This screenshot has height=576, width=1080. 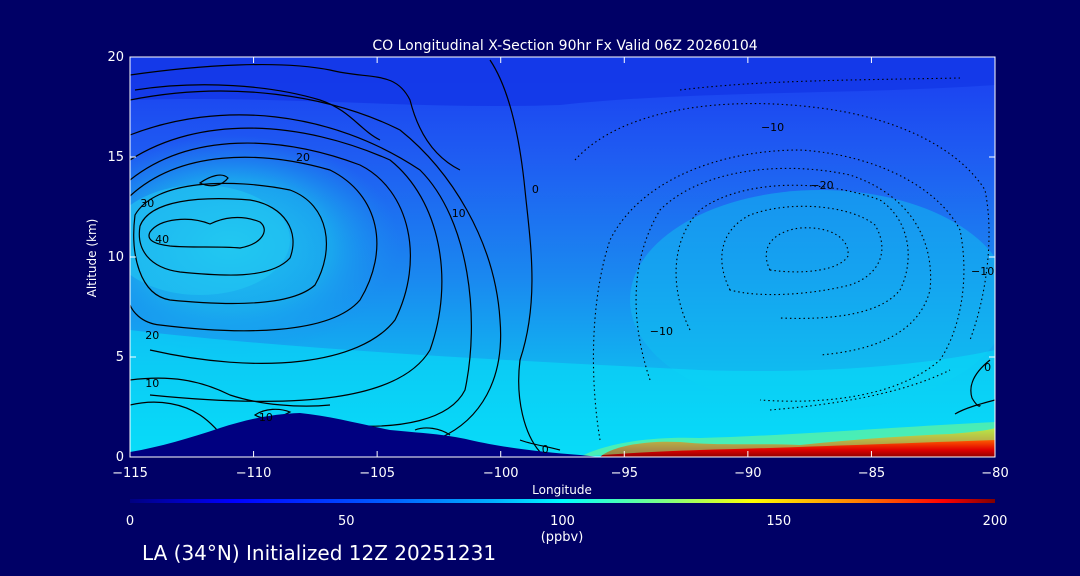 What do you see at coordinates (562, 501) in the screenshot?
I see `colorbar` at bounding box center [562, 501].